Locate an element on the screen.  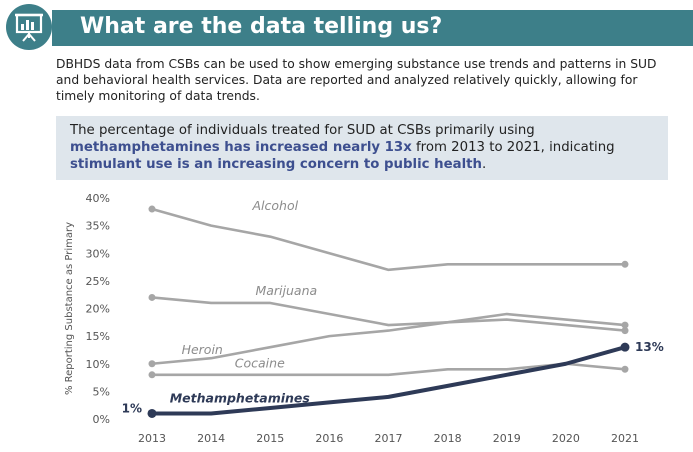
page-title: What are the data telling us? is located at coordinates (261, 26).